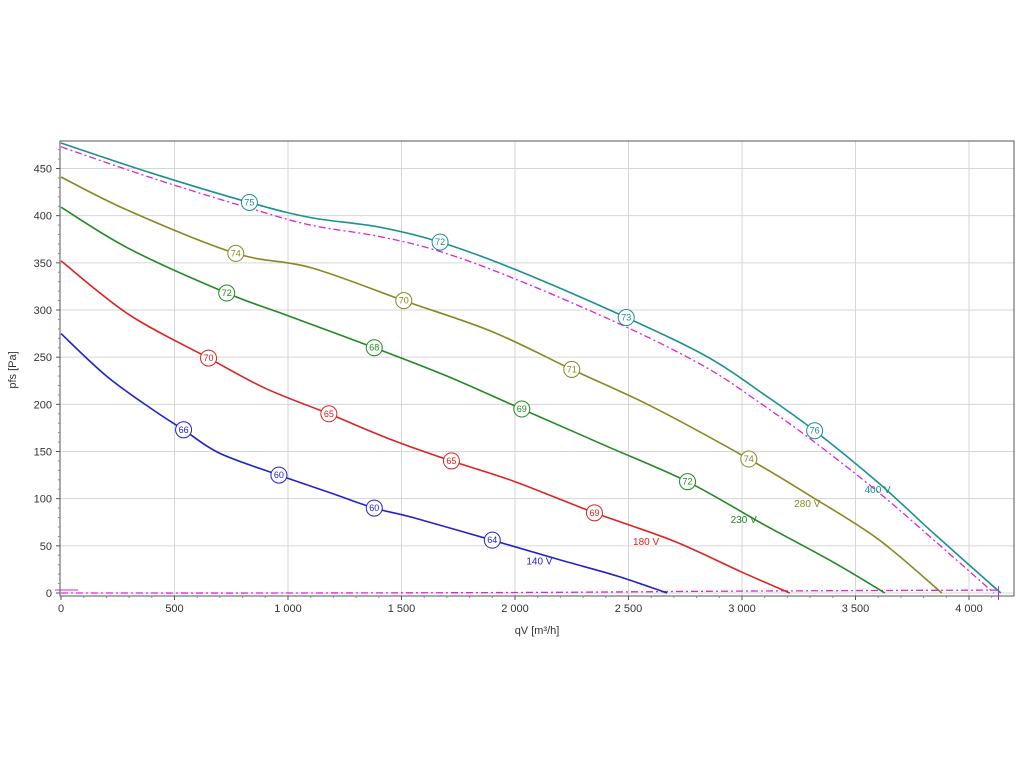 The height and width of the screenshot is (768, 1024). What do you see at coordinates (969, 609) in the screenshot?
I see `x-tick-label: 4 000` at bounding box center [969, 609].